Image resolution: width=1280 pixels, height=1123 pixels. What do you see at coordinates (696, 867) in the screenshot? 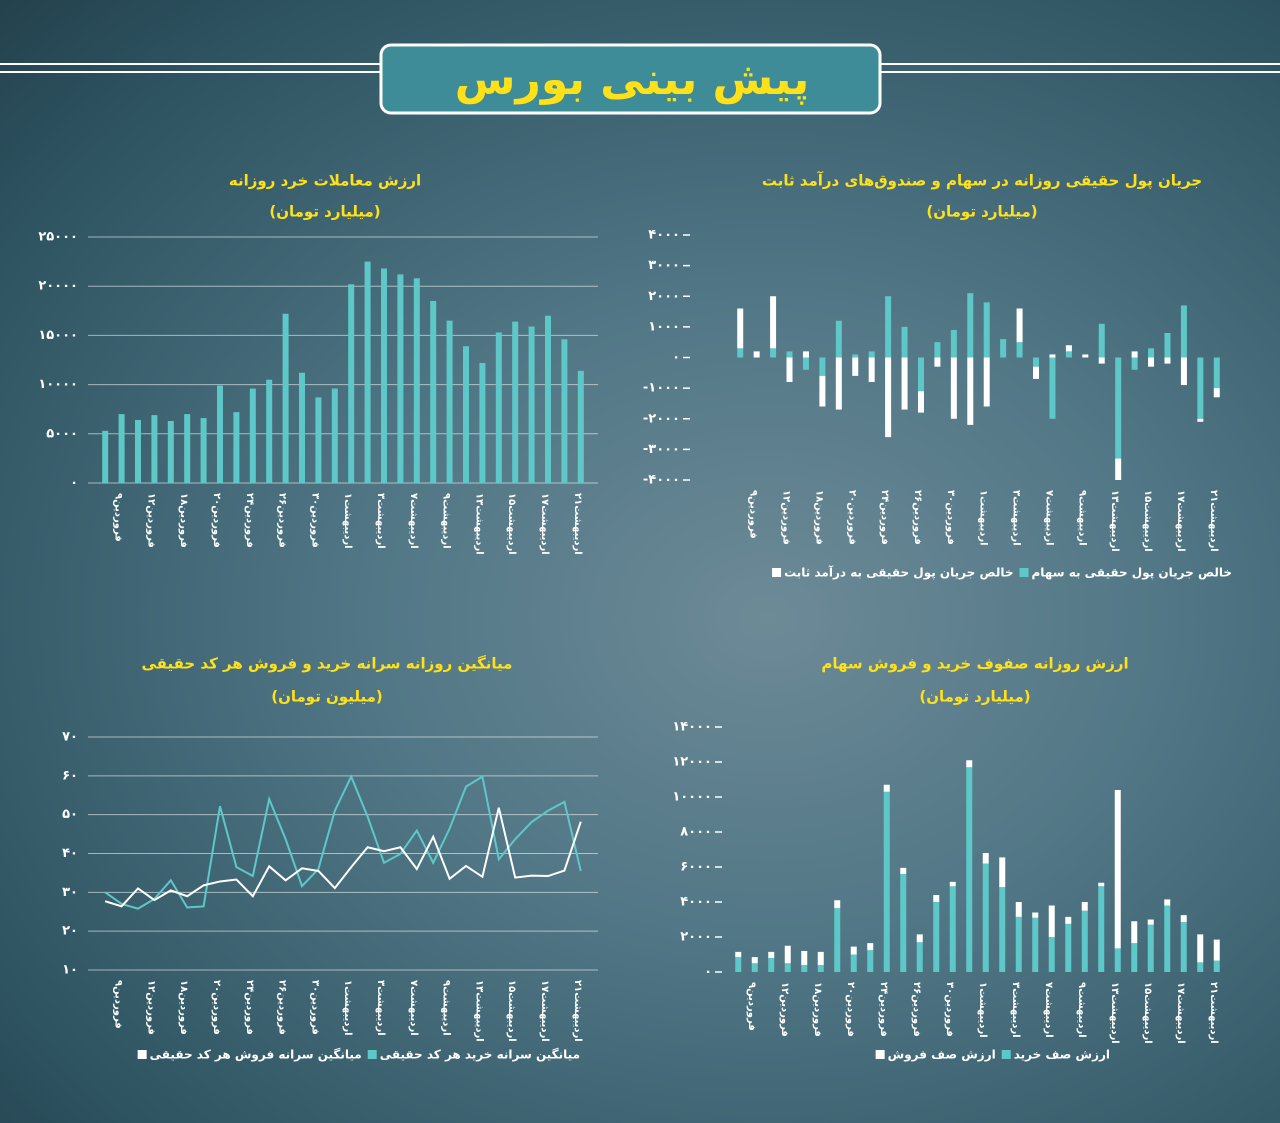
I see `y-tick-label: ۶۰۰۰` at bounding box center [696, 867].